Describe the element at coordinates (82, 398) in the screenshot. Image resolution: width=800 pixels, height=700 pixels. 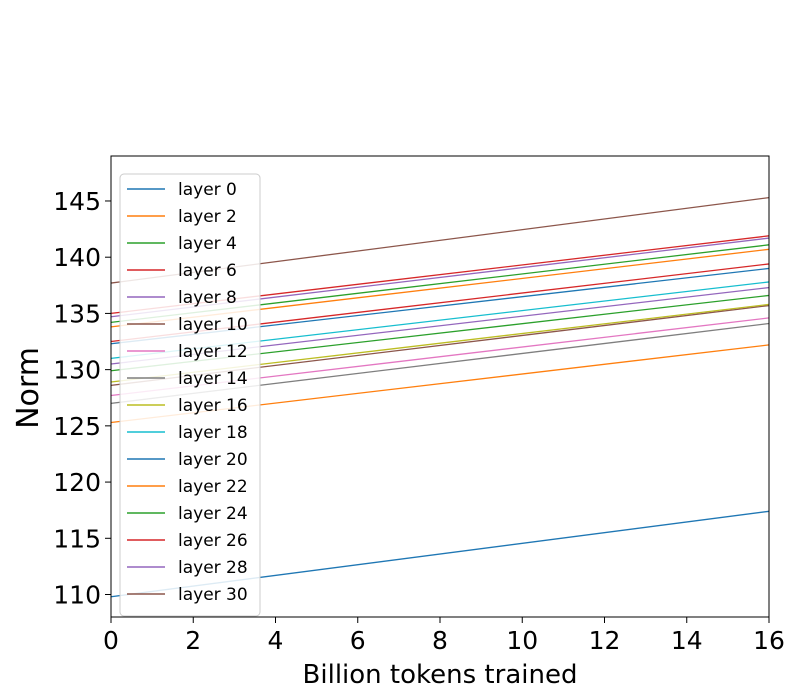
I see `y-axis: 110 115 120 125 130 135 140 145` at that location.